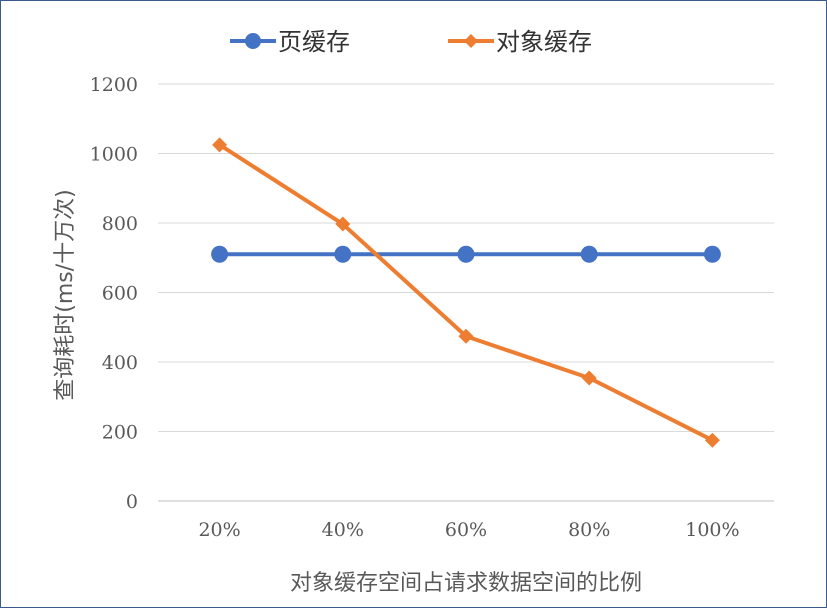 The height and width of the screenshot is (608, 827). I want to click on legend-label: 对象缓存, so click(544, 42).